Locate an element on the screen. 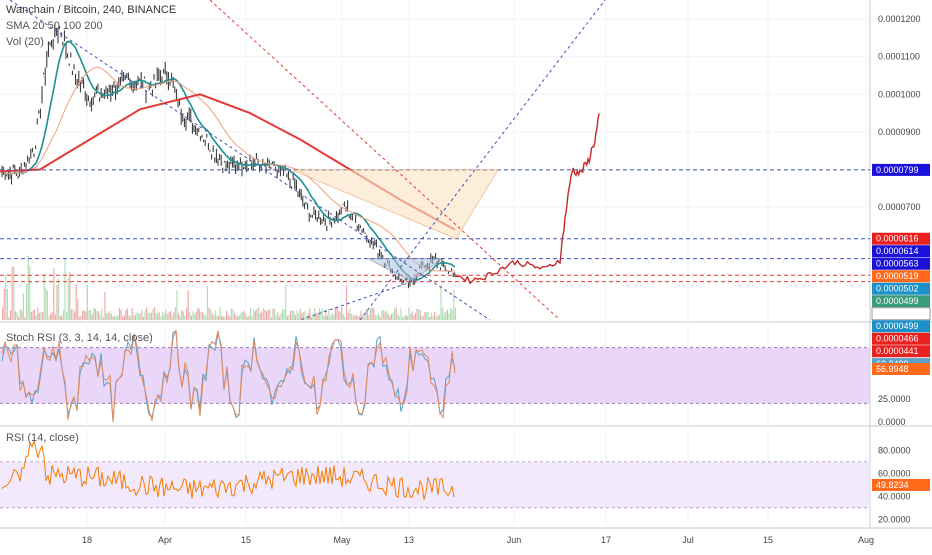 This screenshot has height=555, width=932. triangle-lower is located at coordinates (405, 270).